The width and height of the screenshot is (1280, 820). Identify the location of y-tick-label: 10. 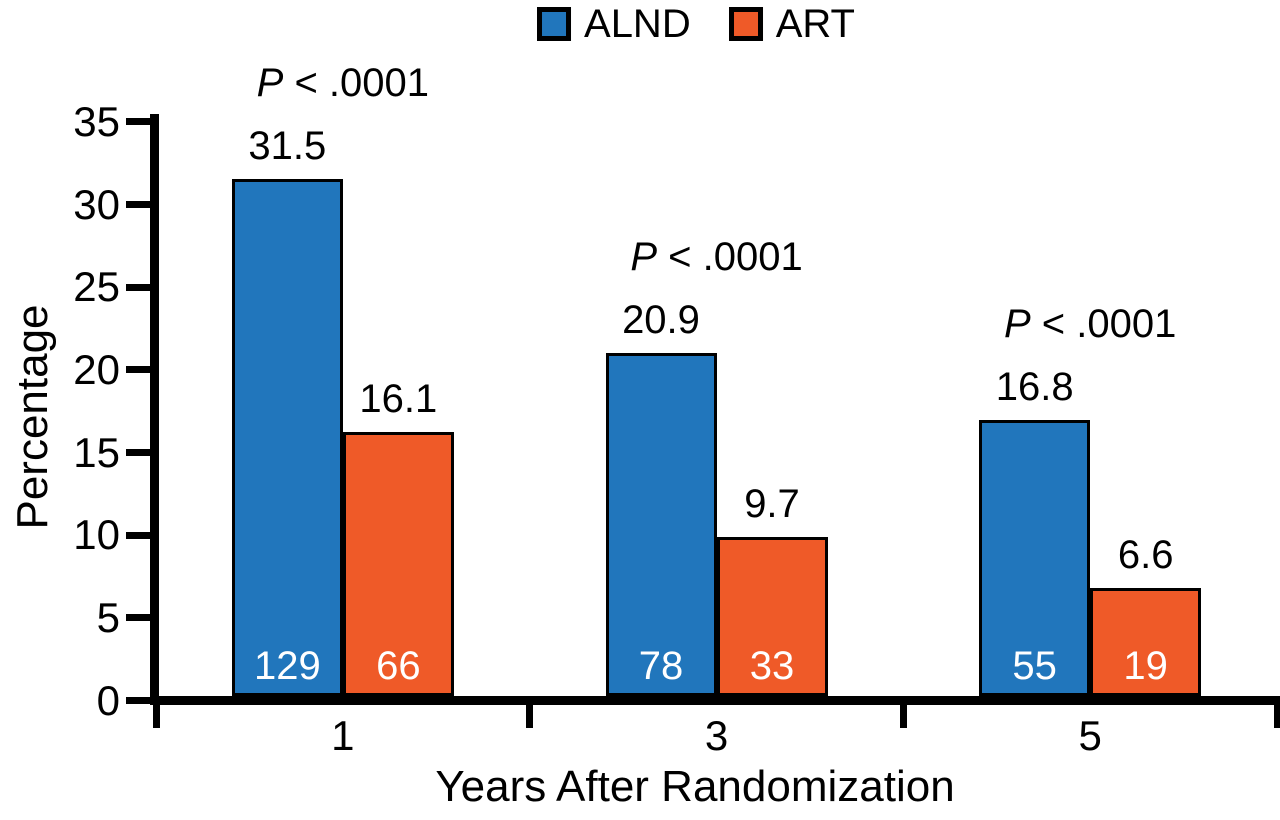
(96, 535).